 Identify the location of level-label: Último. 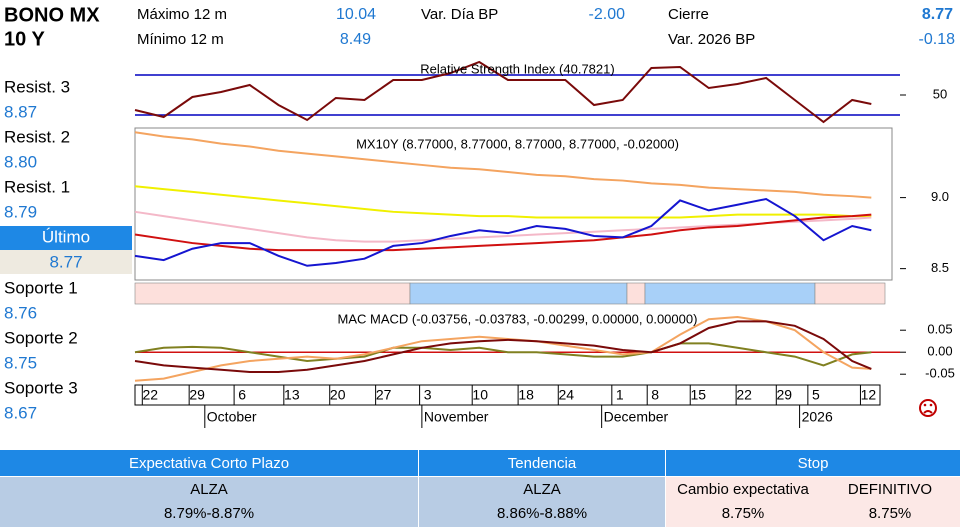
(66, 236).